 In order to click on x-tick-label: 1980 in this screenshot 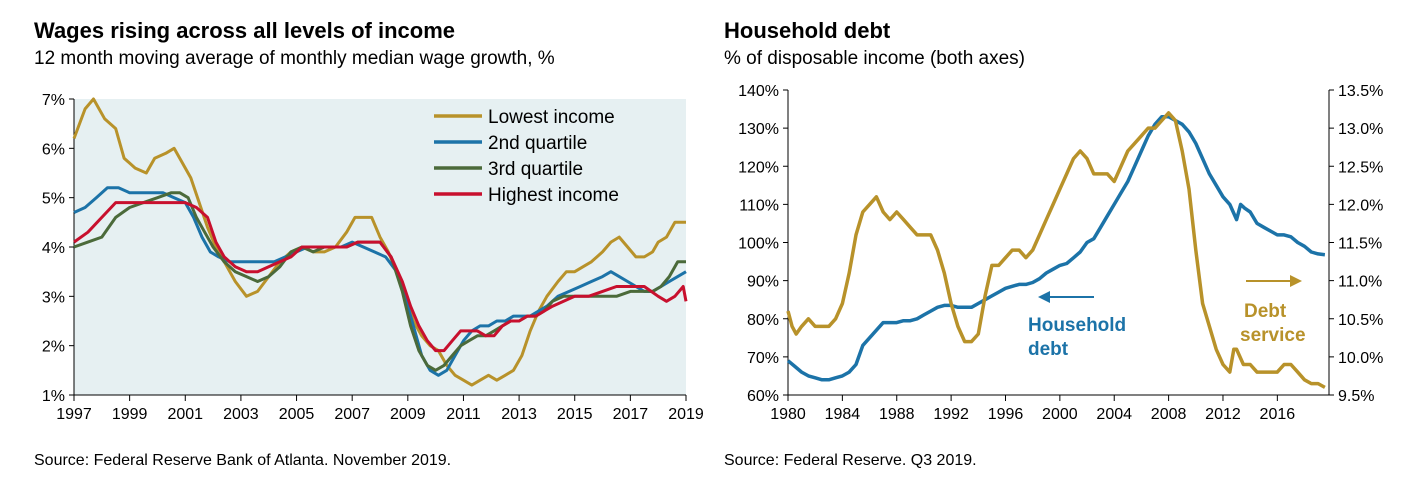, I will do `click(788, 414)`.